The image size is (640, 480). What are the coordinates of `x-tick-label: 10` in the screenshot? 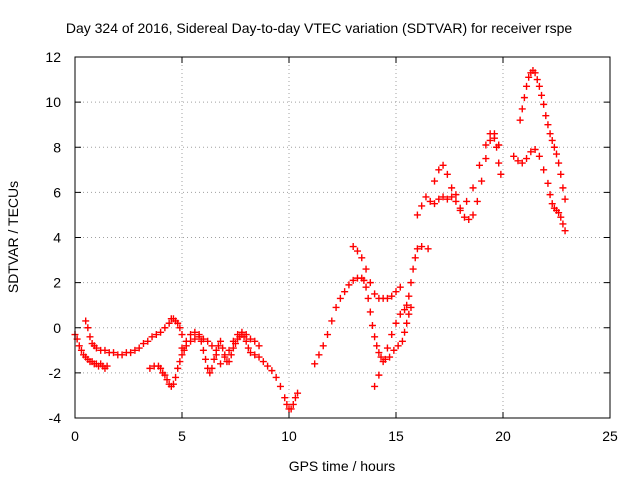 It's located at (289, 436).